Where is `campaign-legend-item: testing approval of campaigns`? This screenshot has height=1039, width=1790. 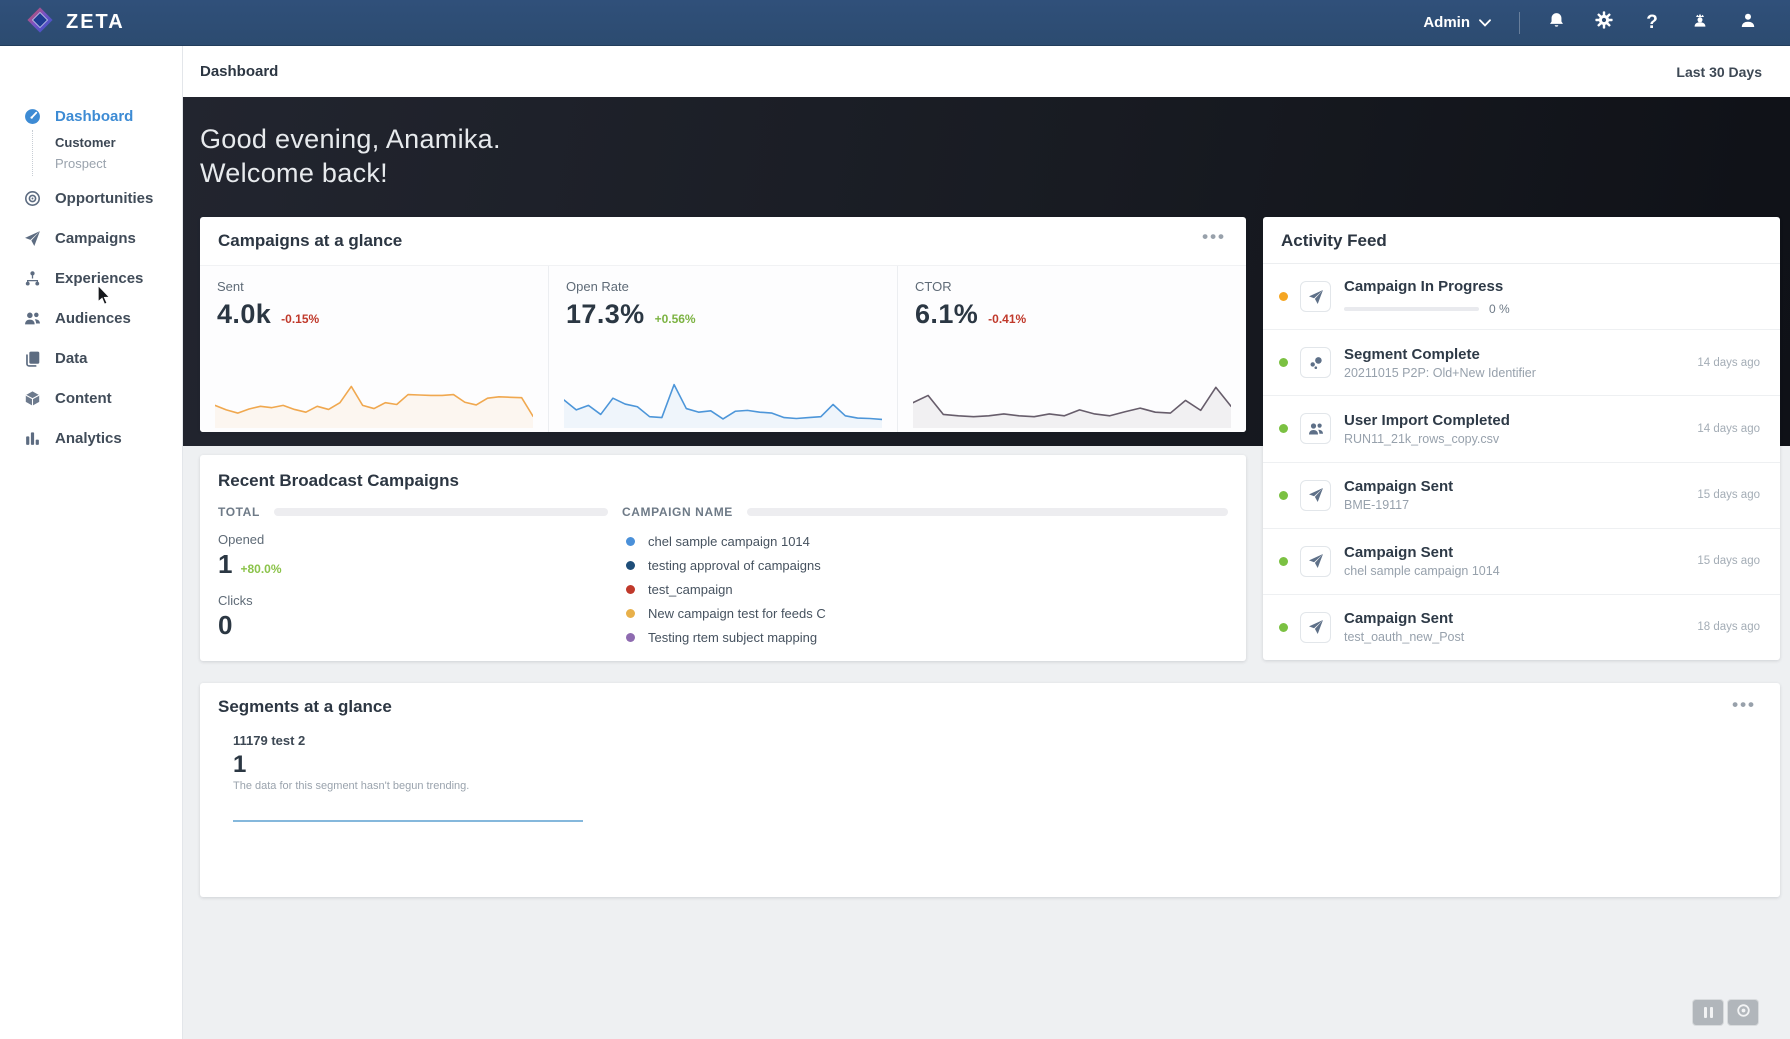
campaign-legend-item: testing approval of campaigns is located at coordinates (925, 565).